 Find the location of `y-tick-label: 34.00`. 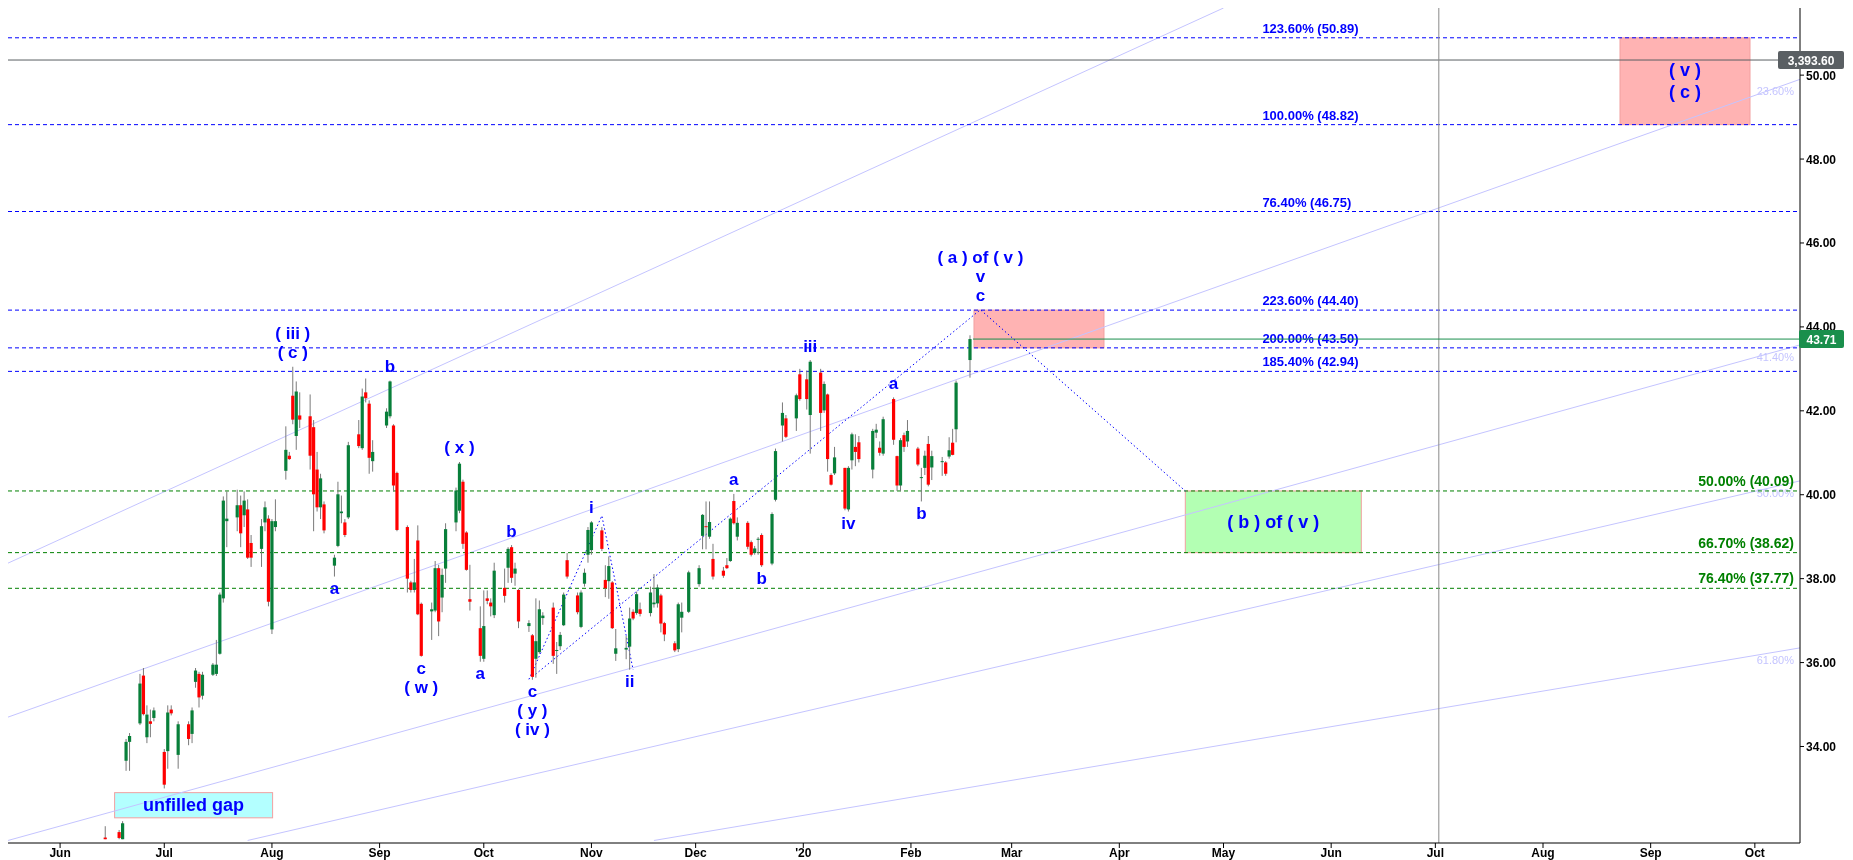

y-tick-label: 34.00 is located at coordinates (1821, 746).